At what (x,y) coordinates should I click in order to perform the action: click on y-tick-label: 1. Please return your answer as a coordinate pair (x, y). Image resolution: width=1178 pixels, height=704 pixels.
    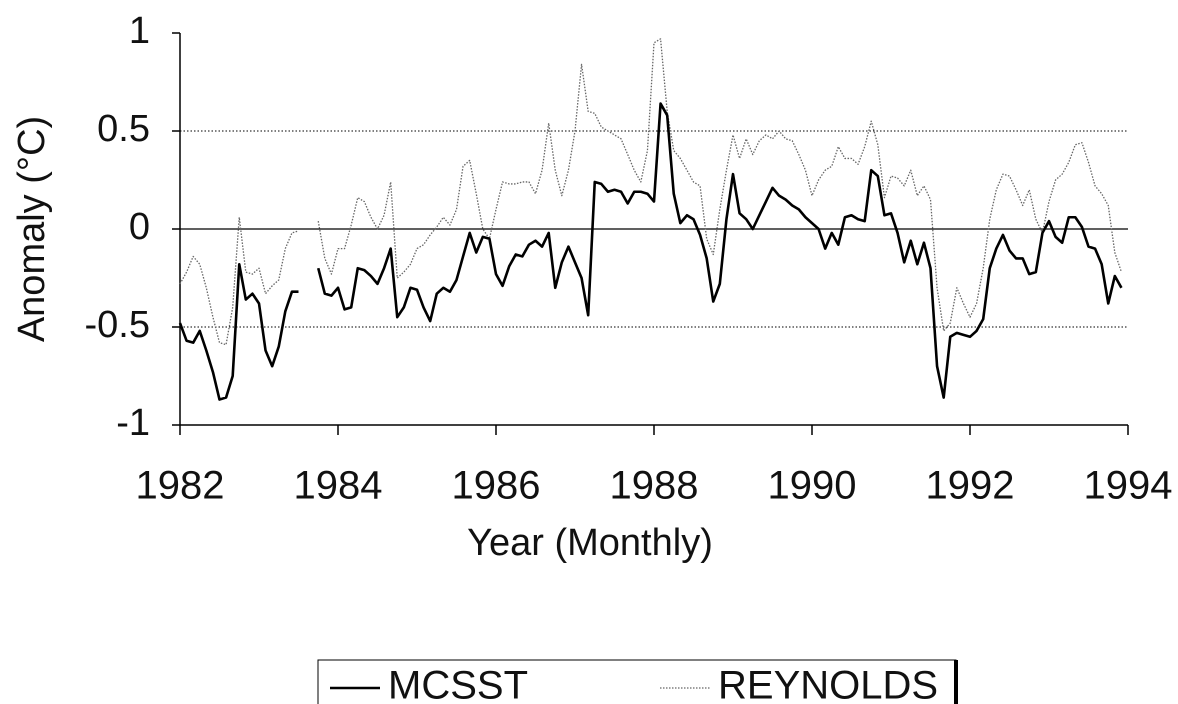
    Looking at the image, I should click on (139, 31).